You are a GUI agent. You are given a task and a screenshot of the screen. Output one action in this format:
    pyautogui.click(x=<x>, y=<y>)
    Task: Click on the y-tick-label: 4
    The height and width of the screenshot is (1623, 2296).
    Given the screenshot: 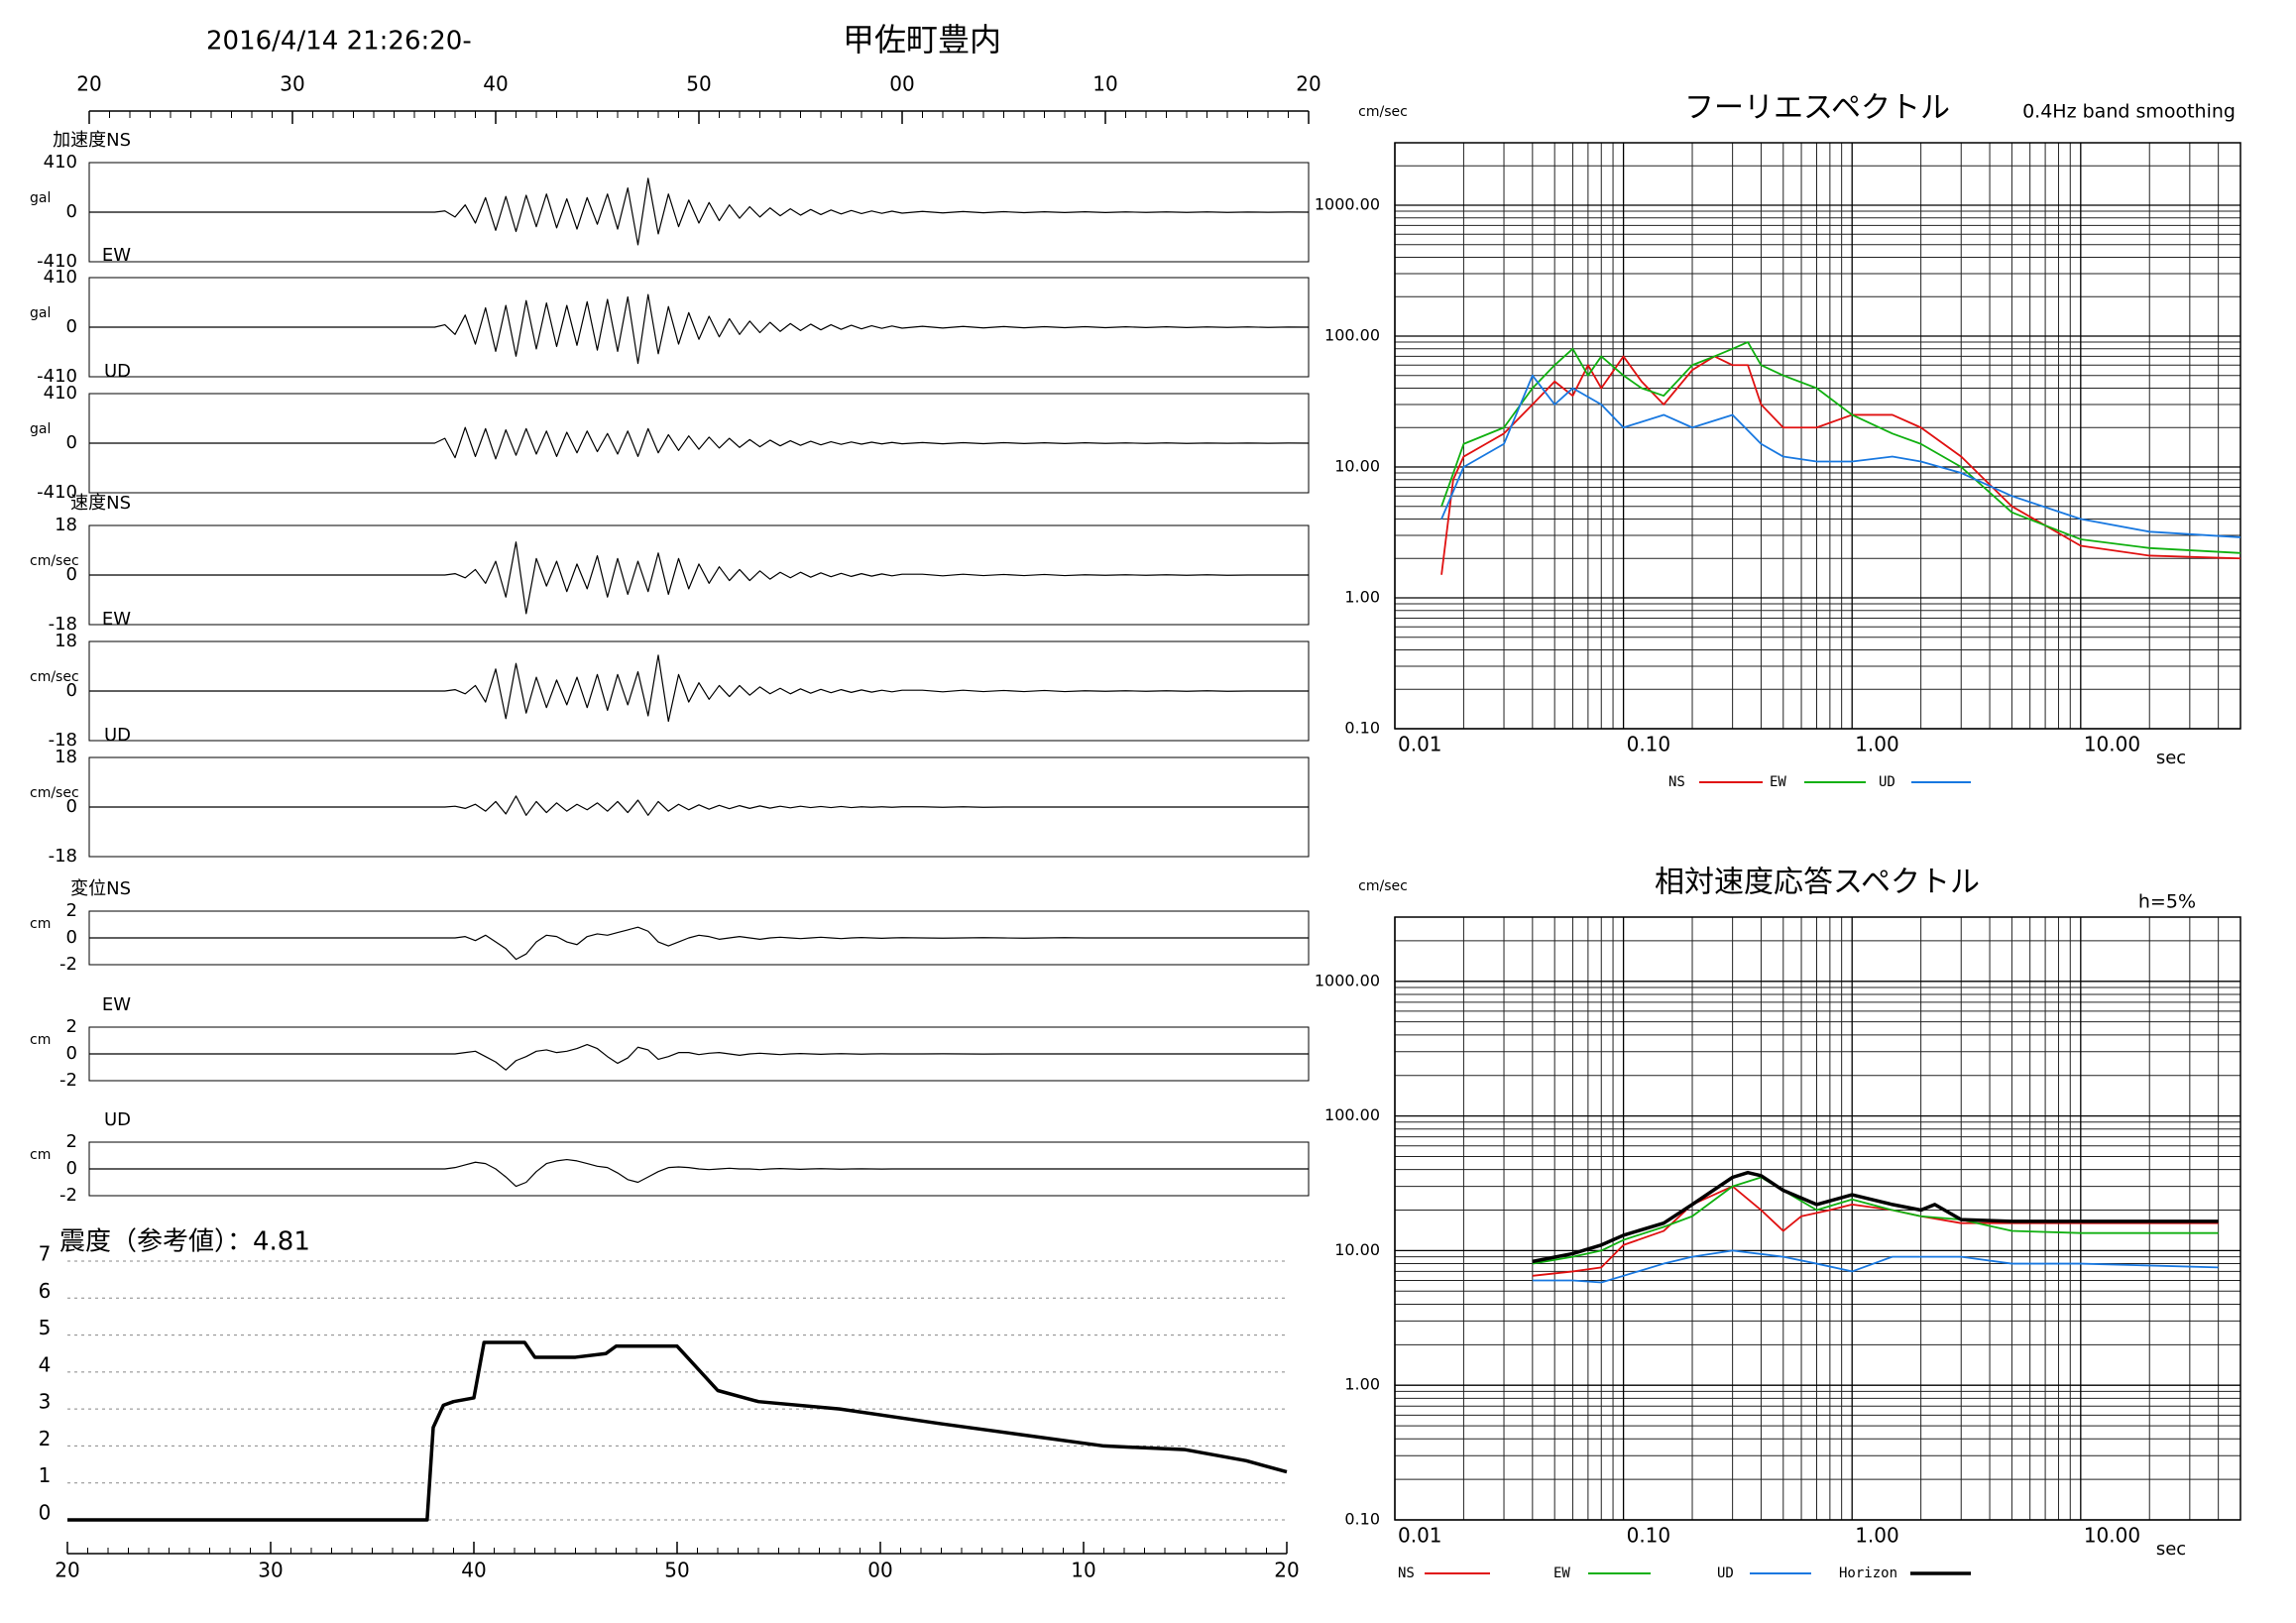 What is the action you would take?
    pyautogui.click(x=46, y=1364)
    